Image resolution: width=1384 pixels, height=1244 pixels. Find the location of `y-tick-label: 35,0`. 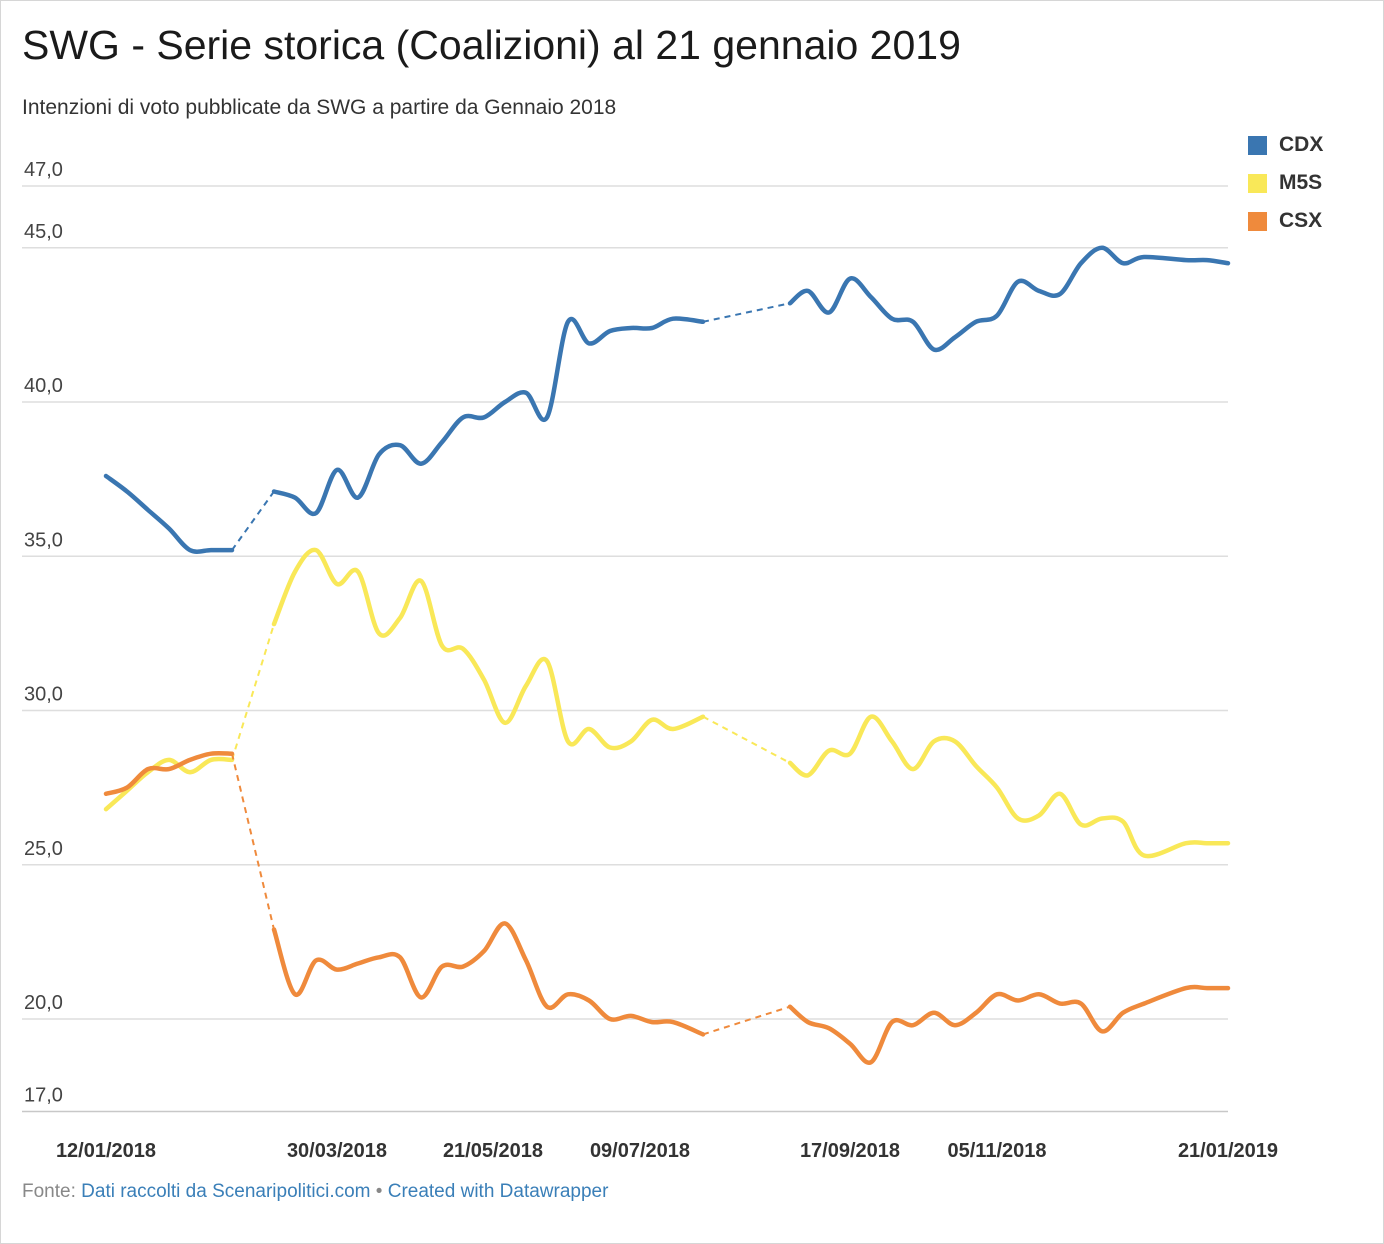

y-tick-label: 35,0 is located at coordinates (43, 540).